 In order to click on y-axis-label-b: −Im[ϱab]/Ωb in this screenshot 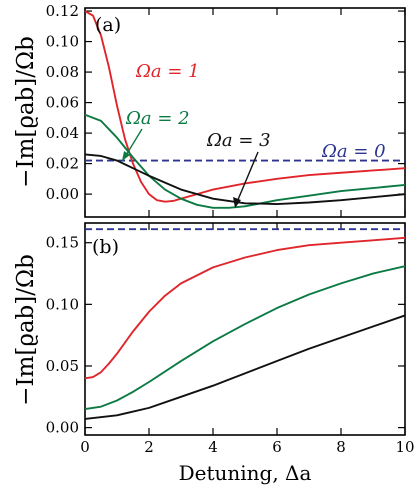, I will do `click(26, 330)`.